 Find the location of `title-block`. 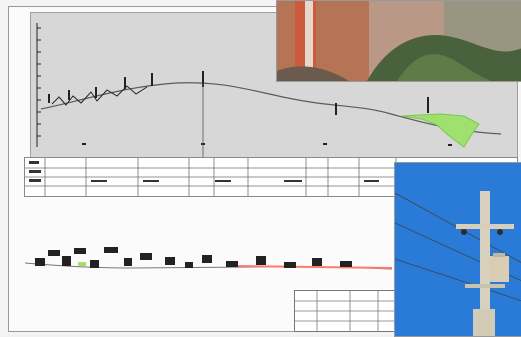

title-block is located at coordinates (350, 311).